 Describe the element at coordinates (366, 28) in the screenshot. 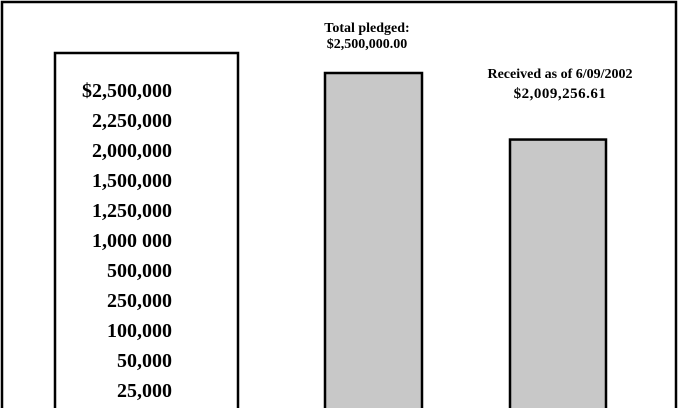

I see `caption-pledged-line1: Total pledged:` at that location.